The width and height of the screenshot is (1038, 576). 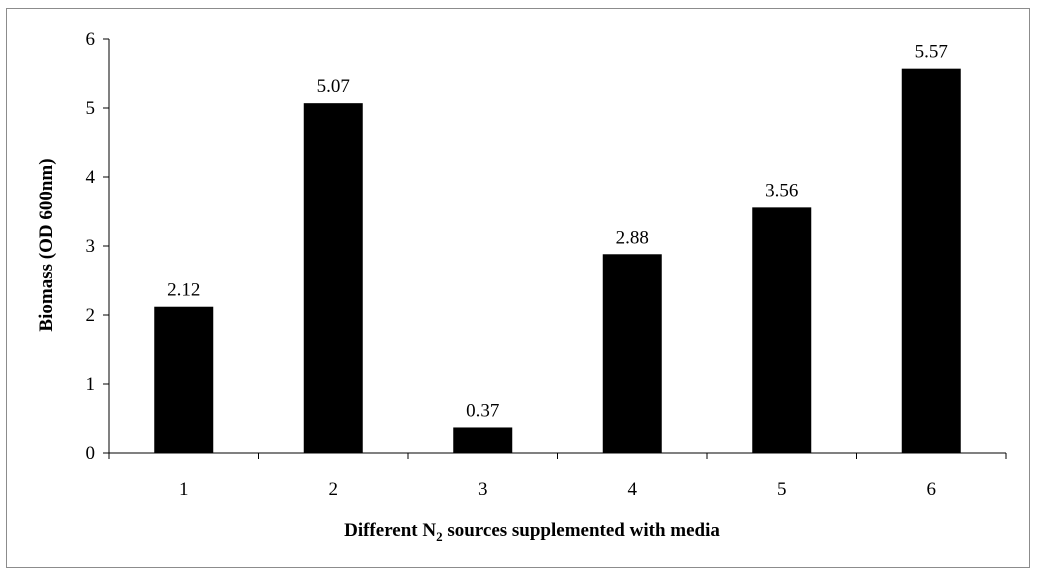 I want to click on y-tick-label: 6, so click(x=91, y=39).